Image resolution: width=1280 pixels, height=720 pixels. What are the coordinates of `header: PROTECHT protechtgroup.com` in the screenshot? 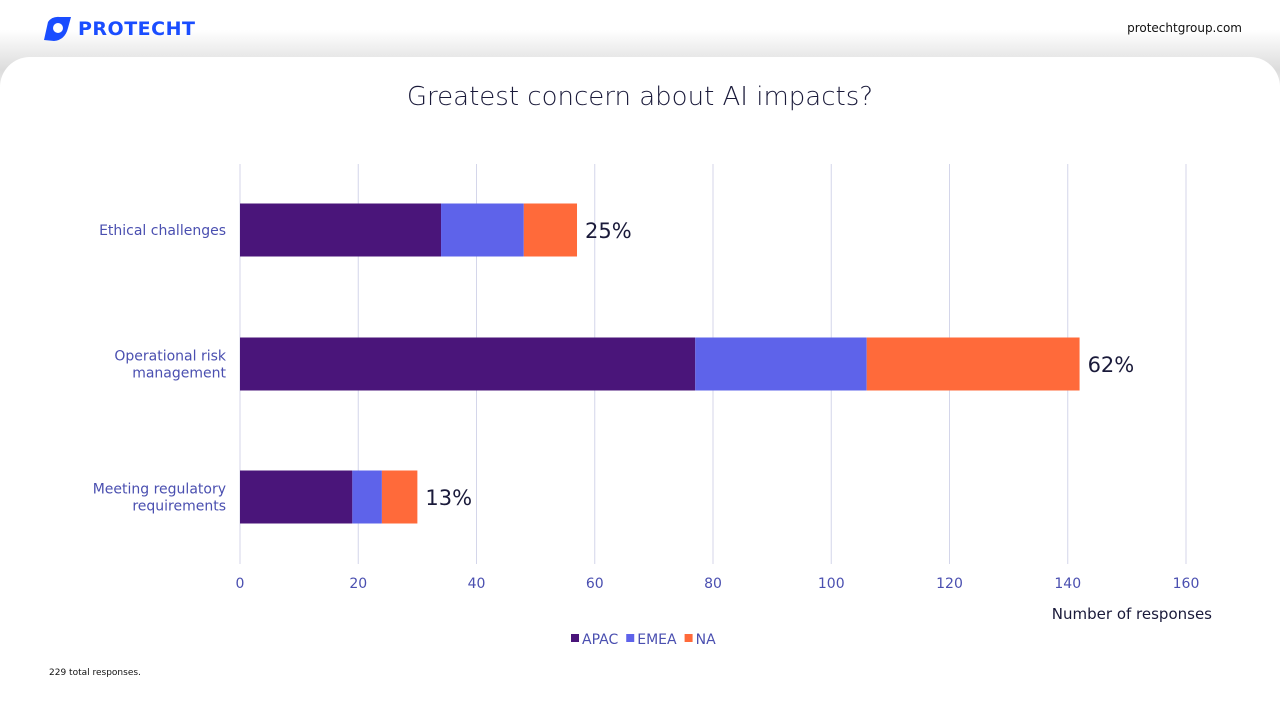 It's located at (640, 28).